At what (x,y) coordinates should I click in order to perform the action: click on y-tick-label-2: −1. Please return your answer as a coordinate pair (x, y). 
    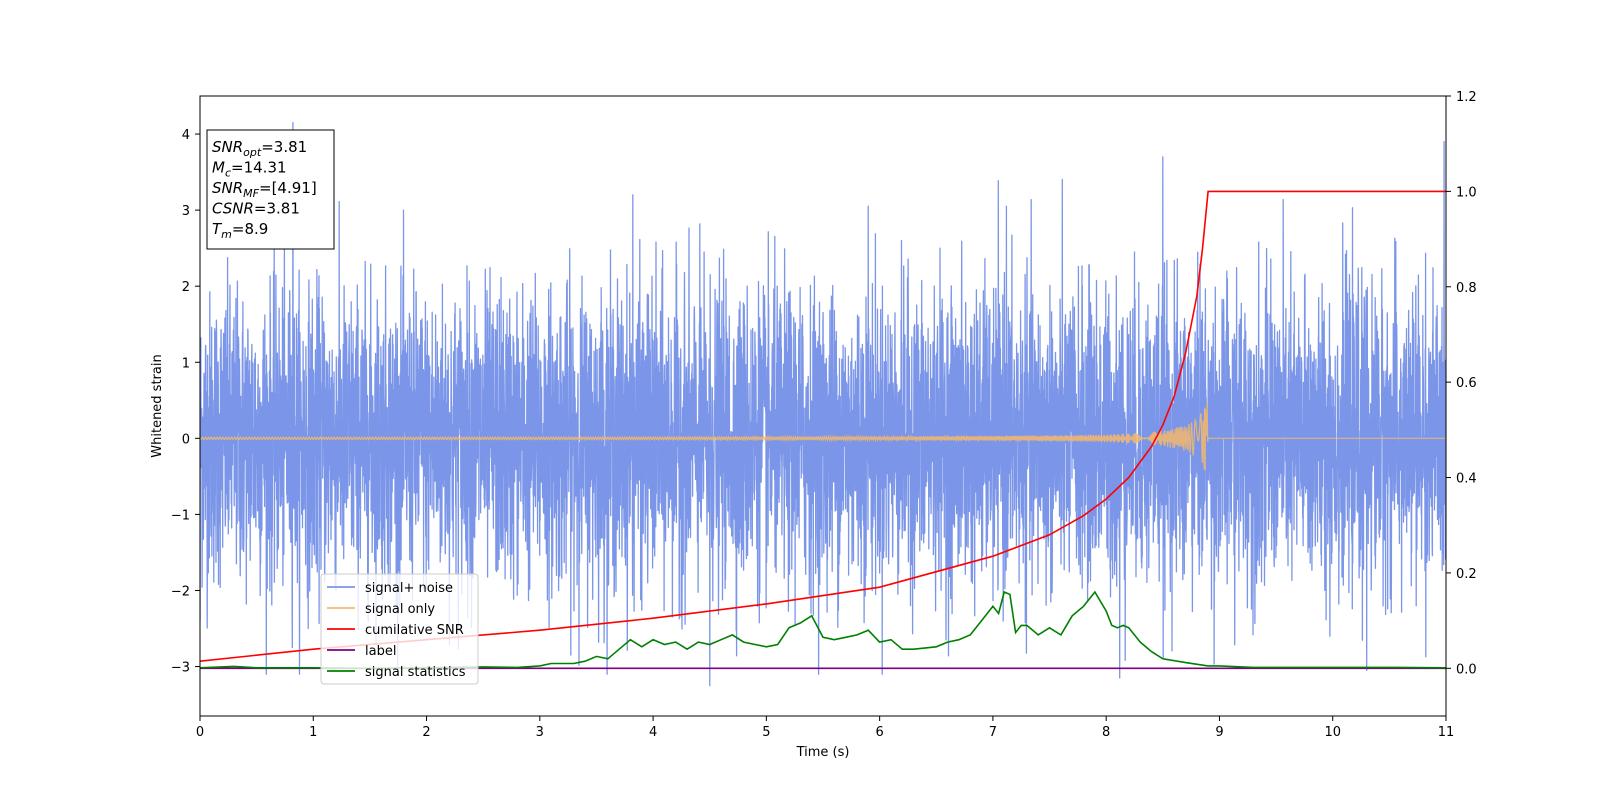
    Looking at the image, I should click on (180, 515).